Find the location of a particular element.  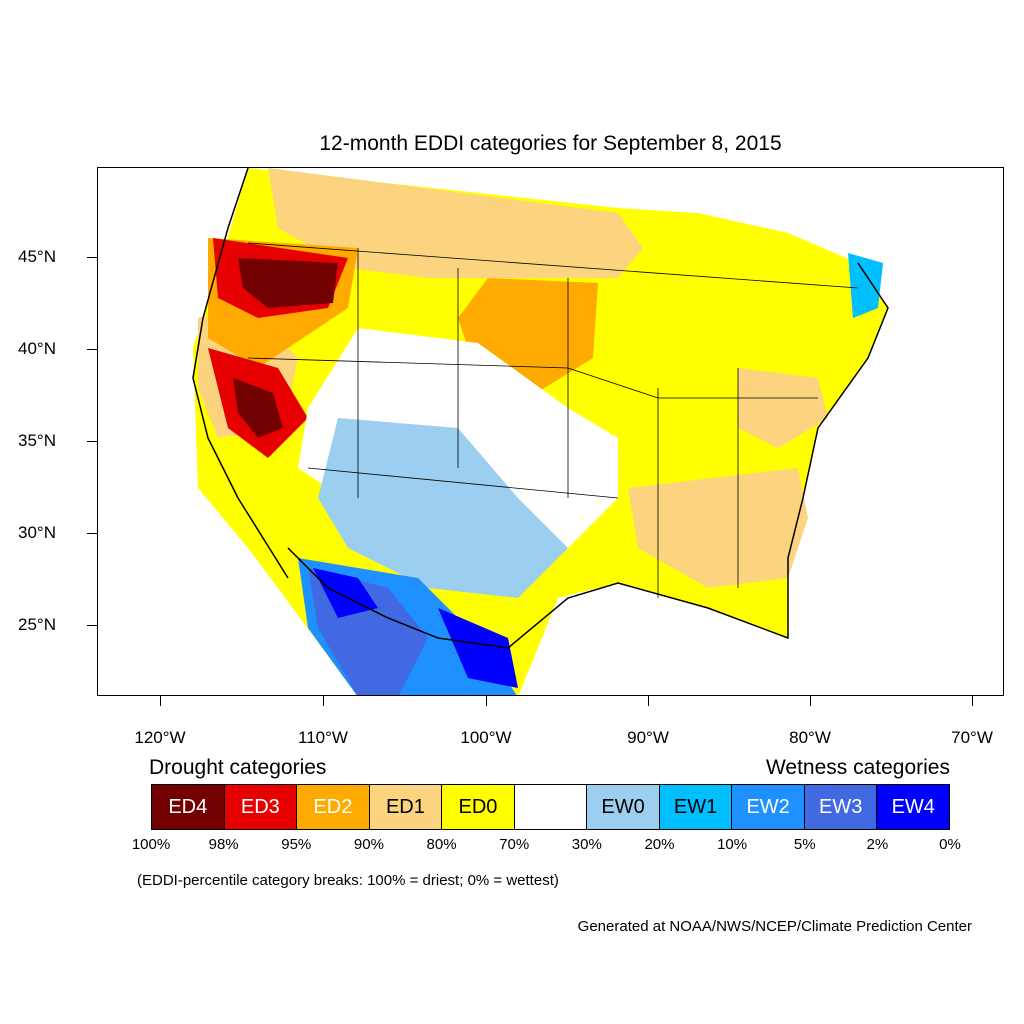

percent-break-label: 95% is located at coordinates (296, 844).